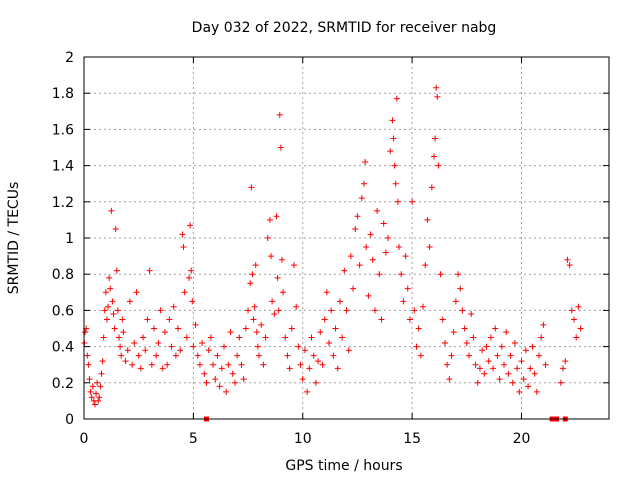 This screenshot has height=480, width=640. I want to click on y-tick-label: 1.6, so click(63, 130).